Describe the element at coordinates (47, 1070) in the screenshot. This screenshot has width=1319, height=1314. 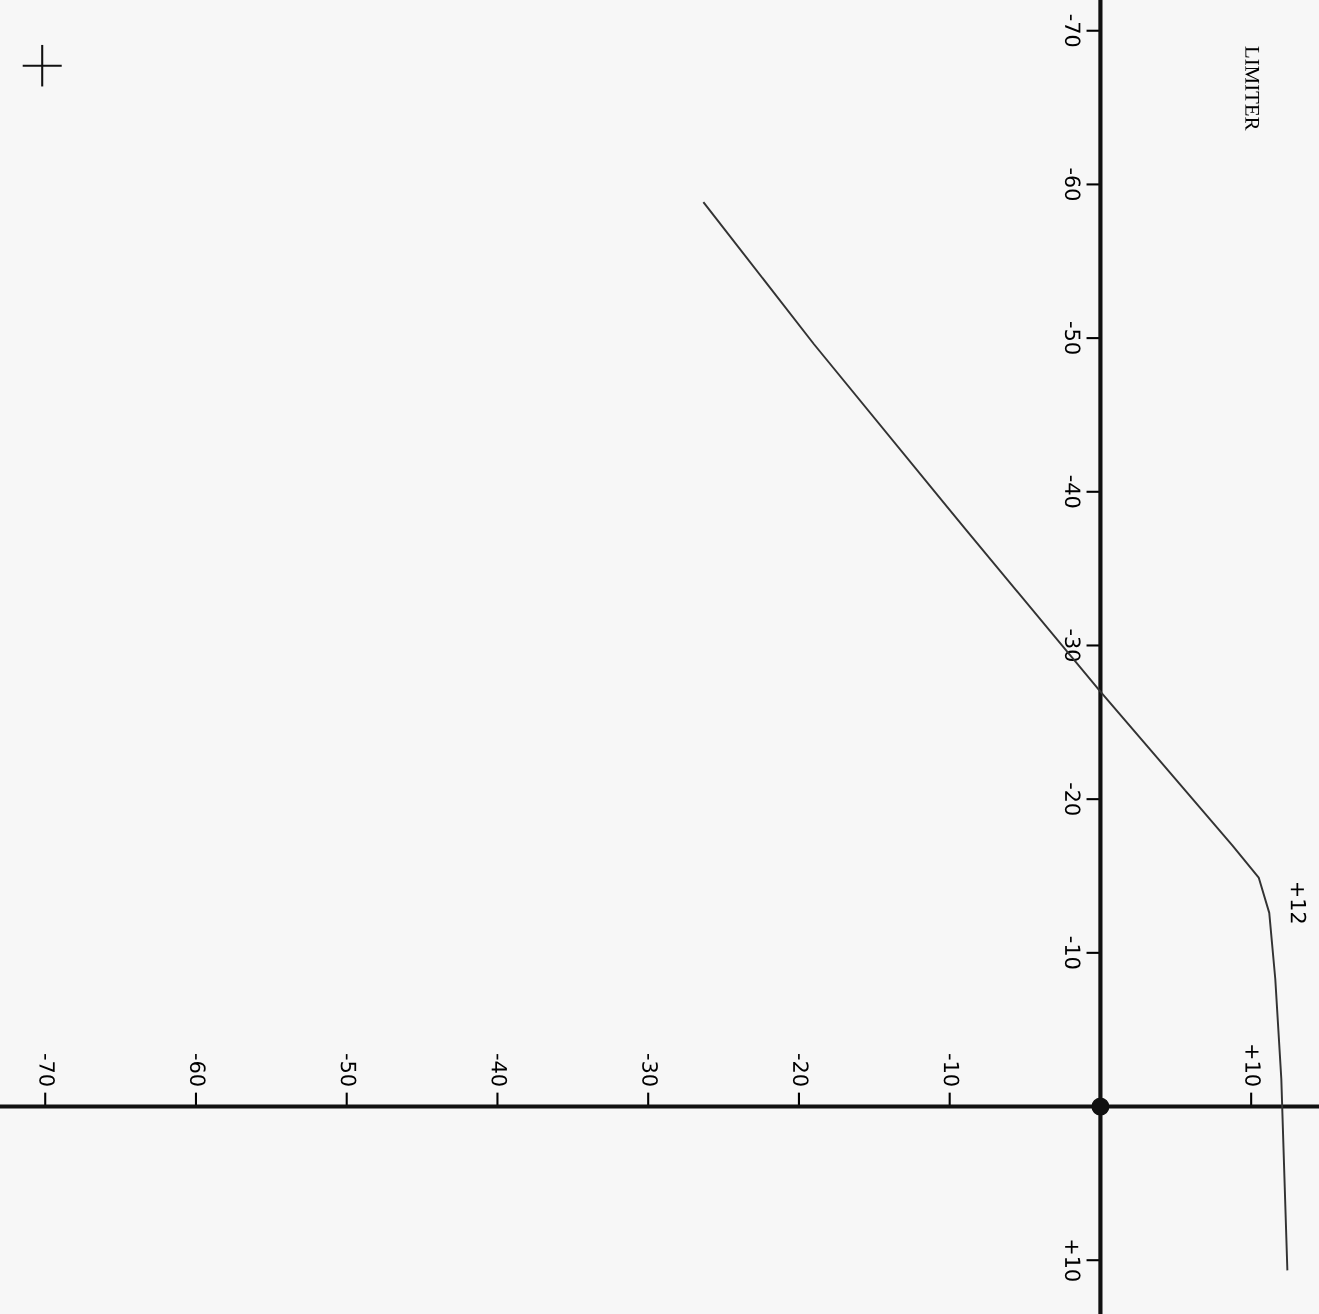
I see `x-tick-label: -70` at that location.